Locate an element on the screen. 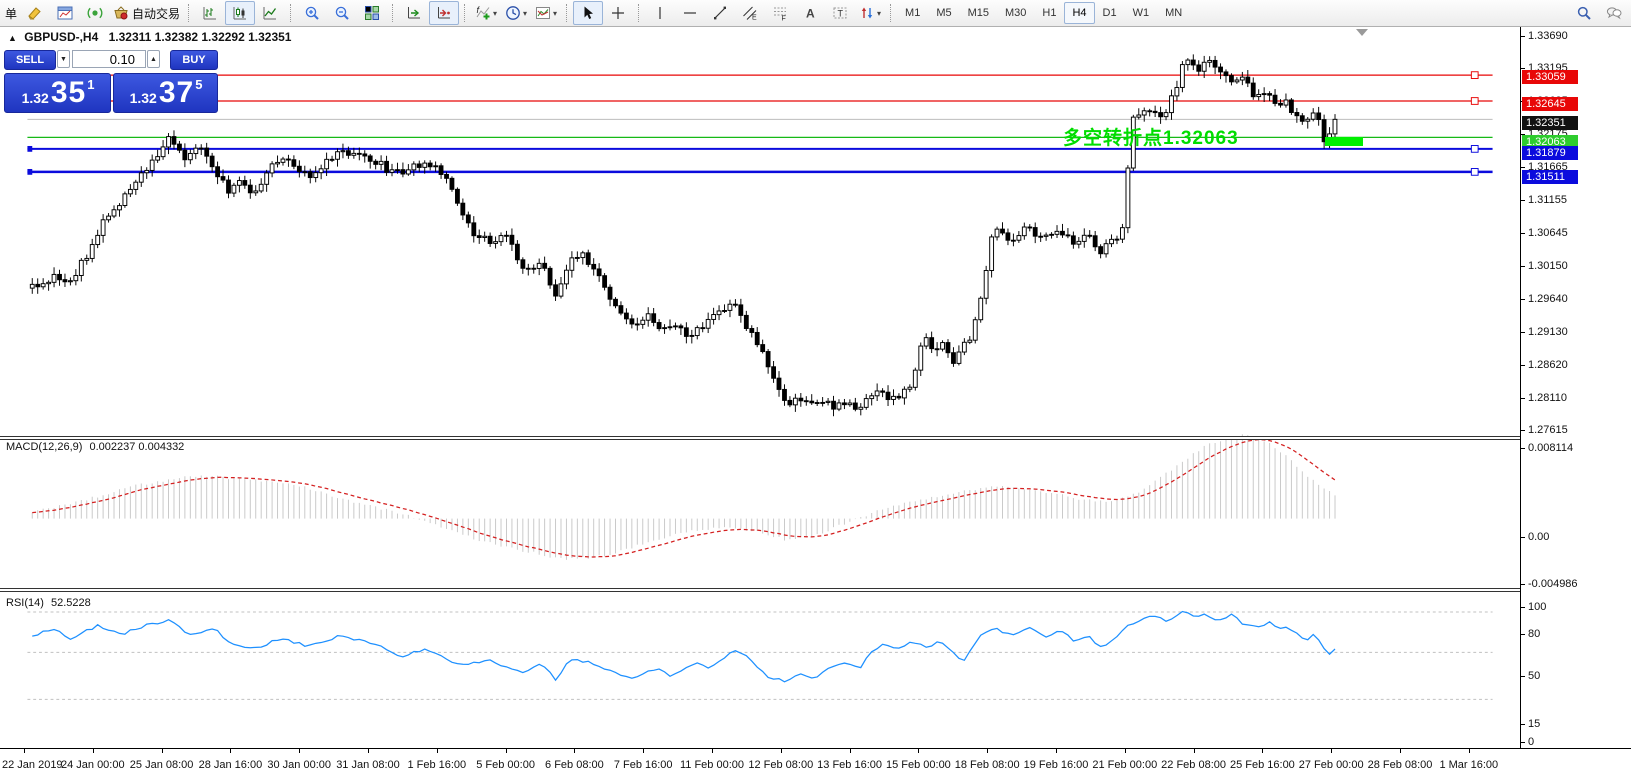  lot-size-input is located at coordinates (109, 59).